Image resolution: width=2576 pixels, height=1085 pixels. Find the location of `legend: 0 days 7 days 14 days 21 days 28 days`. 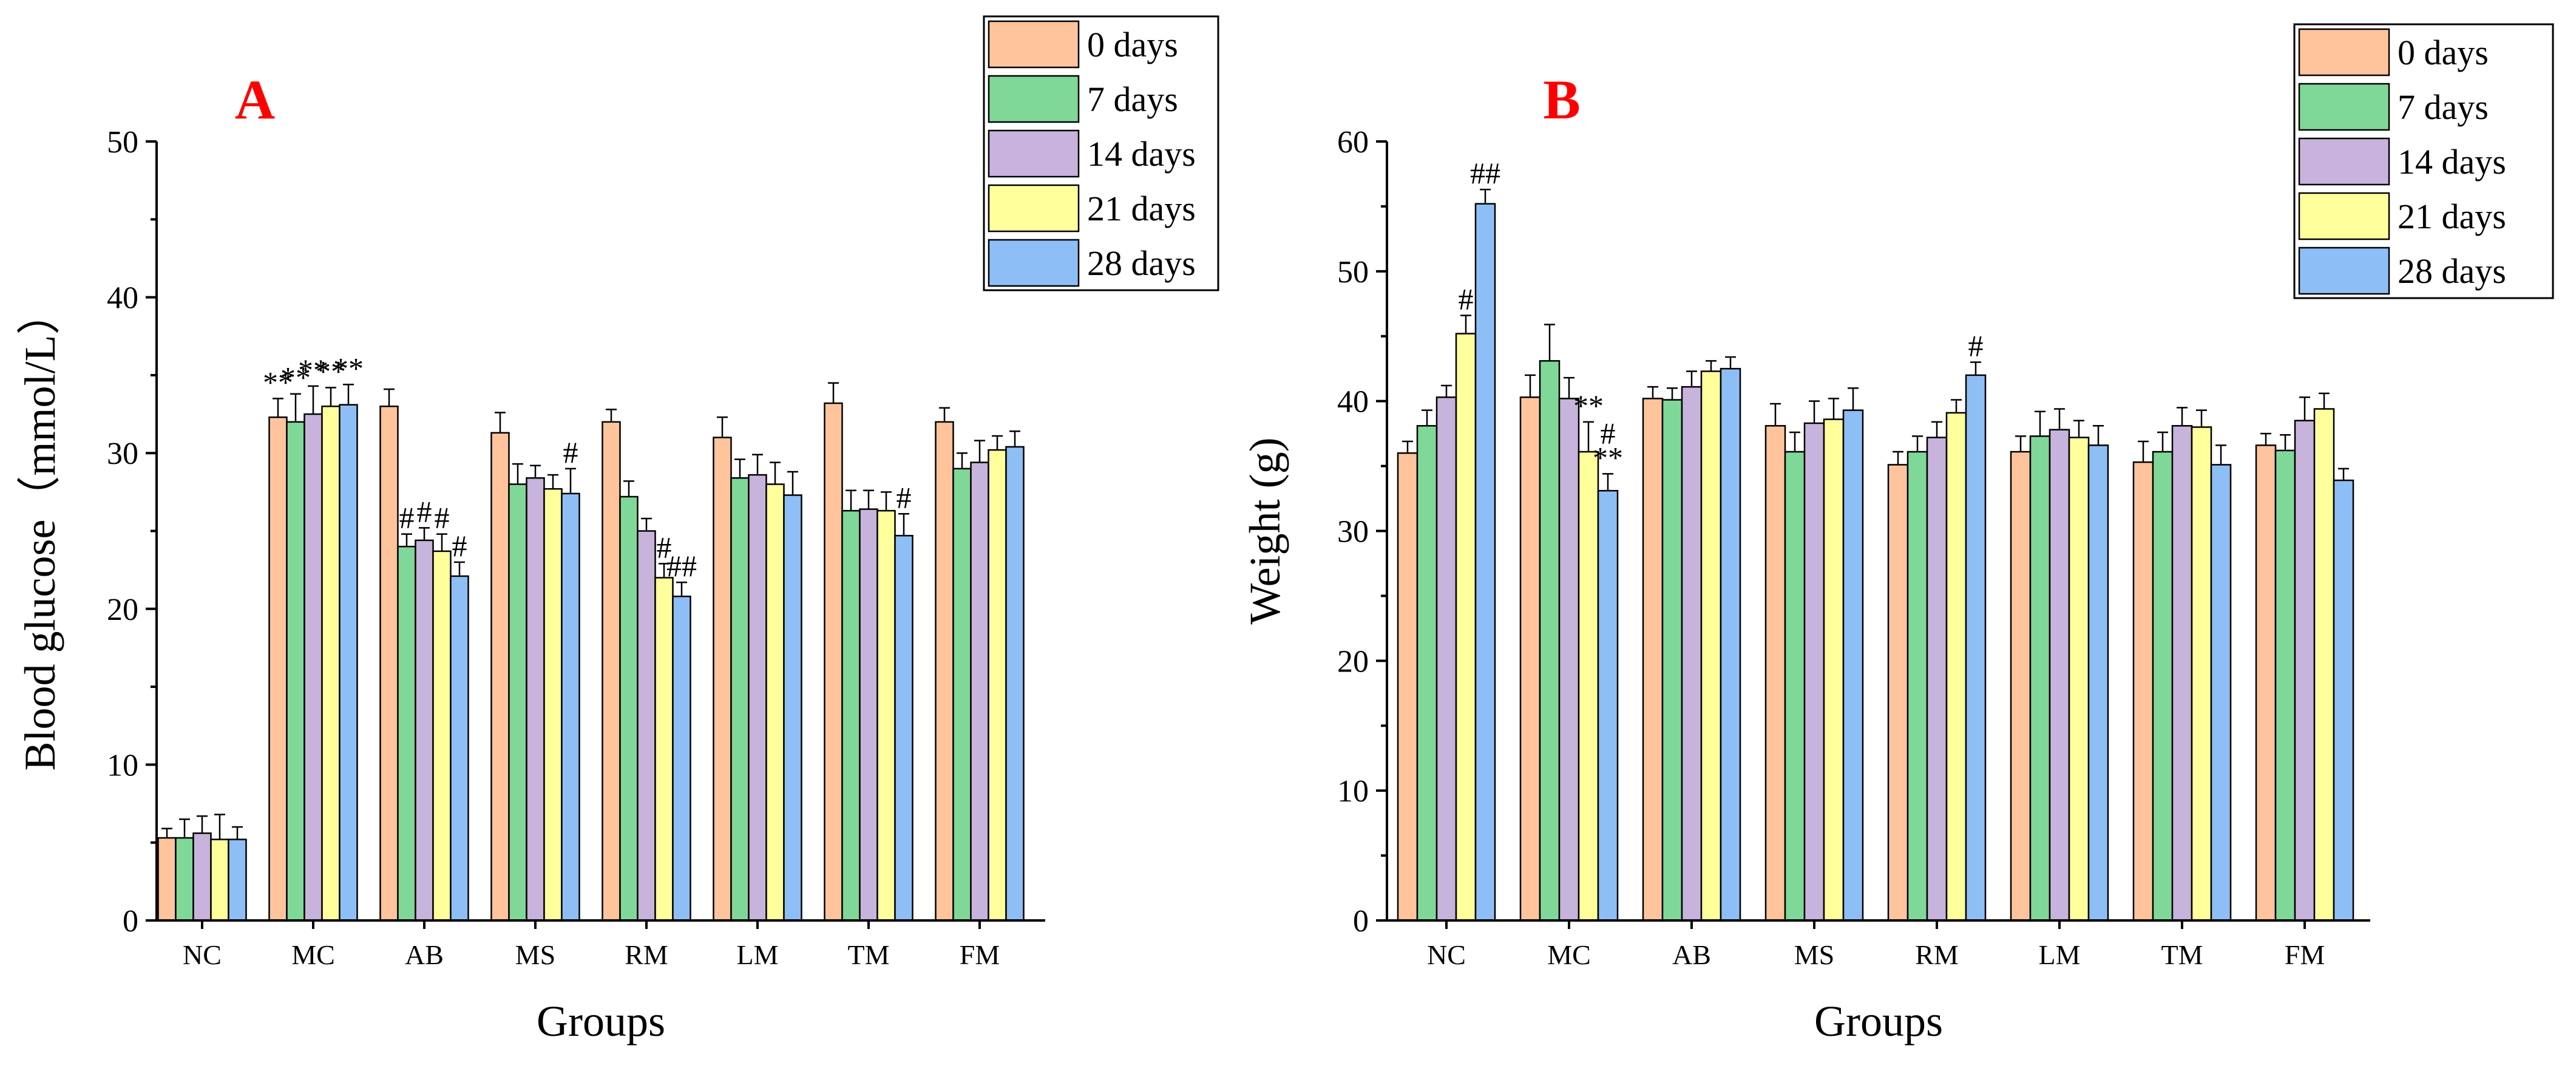

legend: 0 days 7 days 14 days 21 days 28 days is located at coordinates (2423, 161).